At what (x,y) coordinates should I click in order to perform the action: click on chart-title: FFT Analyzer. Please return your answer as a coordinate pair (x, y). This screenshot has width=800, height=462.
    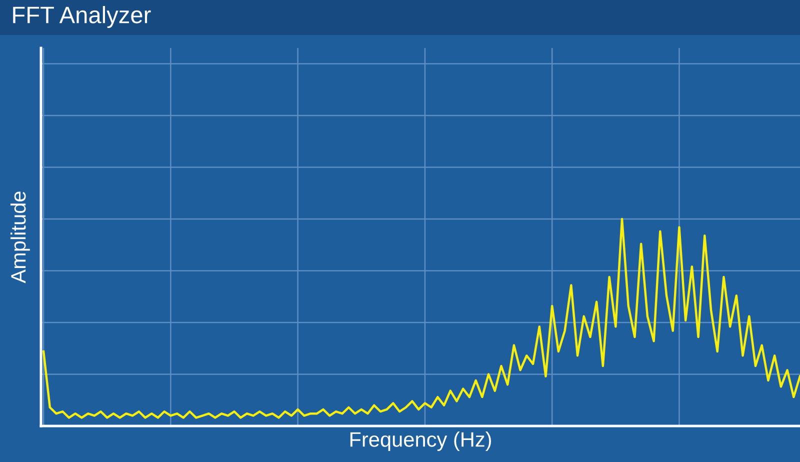
    Looking at the image, I should click on (82, 17).